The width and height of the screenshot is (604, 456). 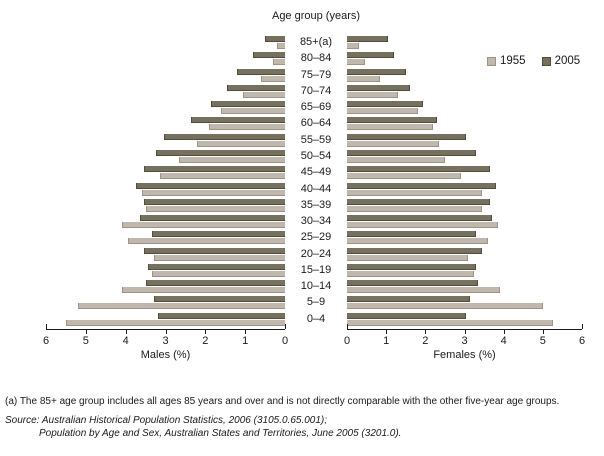 I want to click on age-label-55-59: 55–59, so click(x=316, y=139).